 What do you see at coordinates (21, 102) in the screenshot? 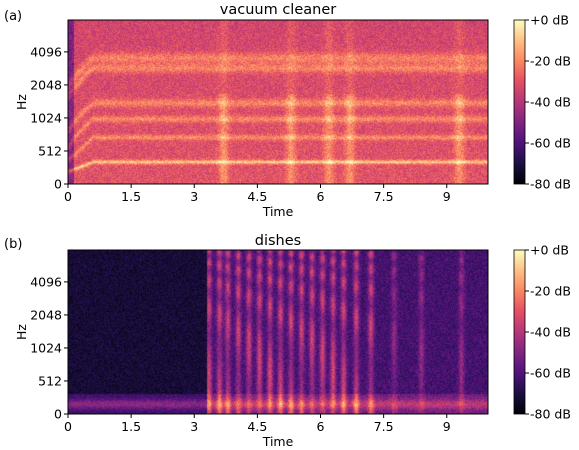
I see `y-axis-label-a: Hz` at bounding box center [21, 102].